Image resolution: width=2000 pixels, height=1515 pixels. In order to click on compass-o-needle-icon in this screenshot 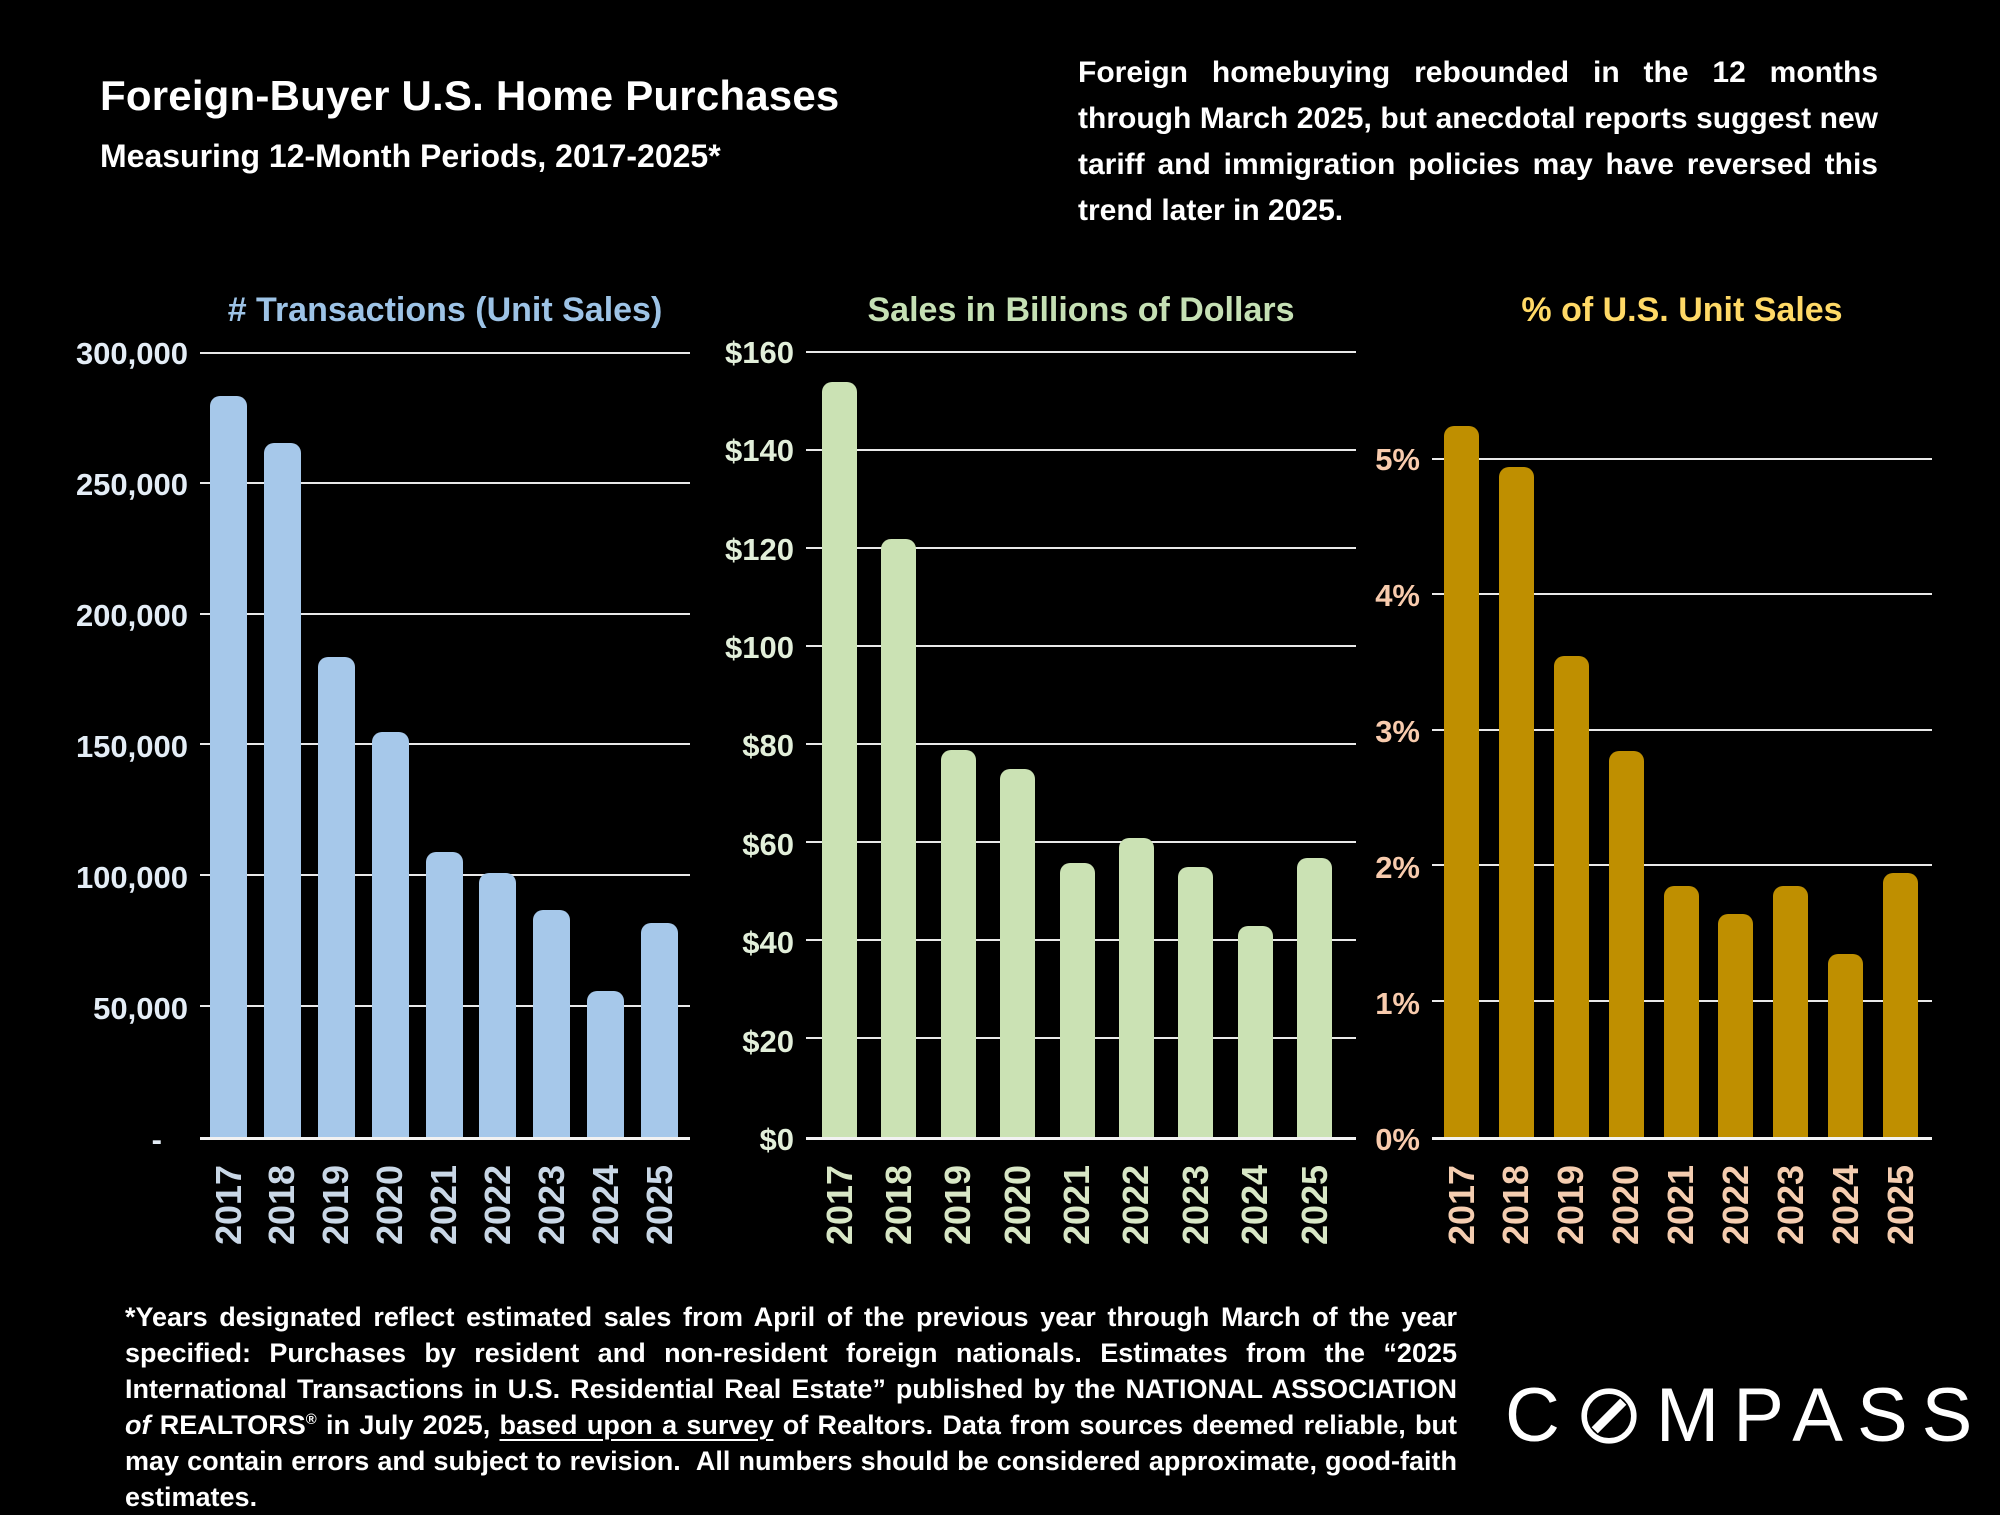, I will do `click(1609, 1415)`.